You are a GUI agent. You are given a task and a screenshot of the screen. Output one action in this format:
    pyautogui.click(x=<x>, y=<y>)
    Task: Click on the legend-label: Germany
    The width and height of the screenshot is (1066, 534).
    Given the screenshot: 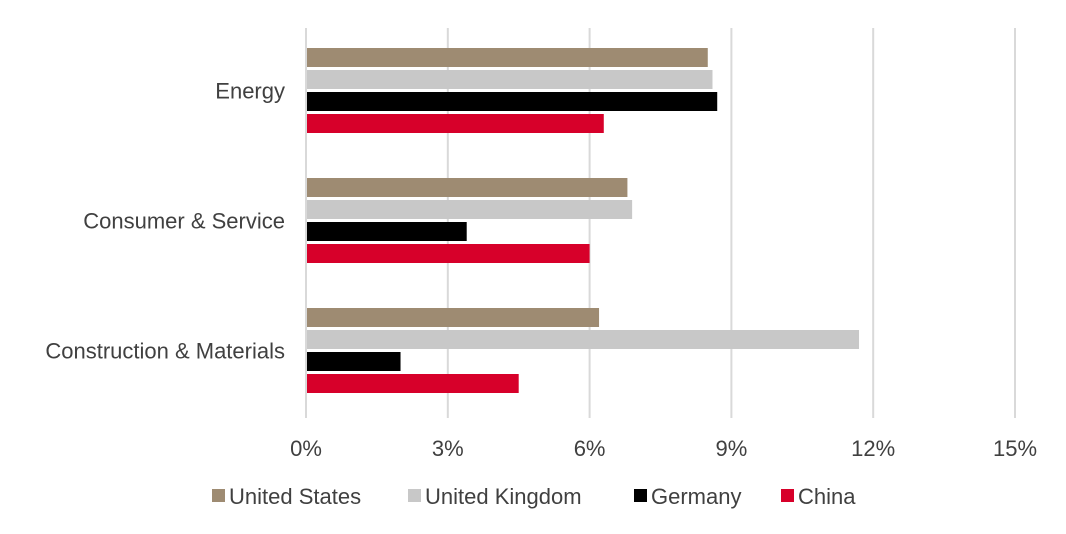 What is the action you would take?
    pyautogui.click(x=696, y=496)
    